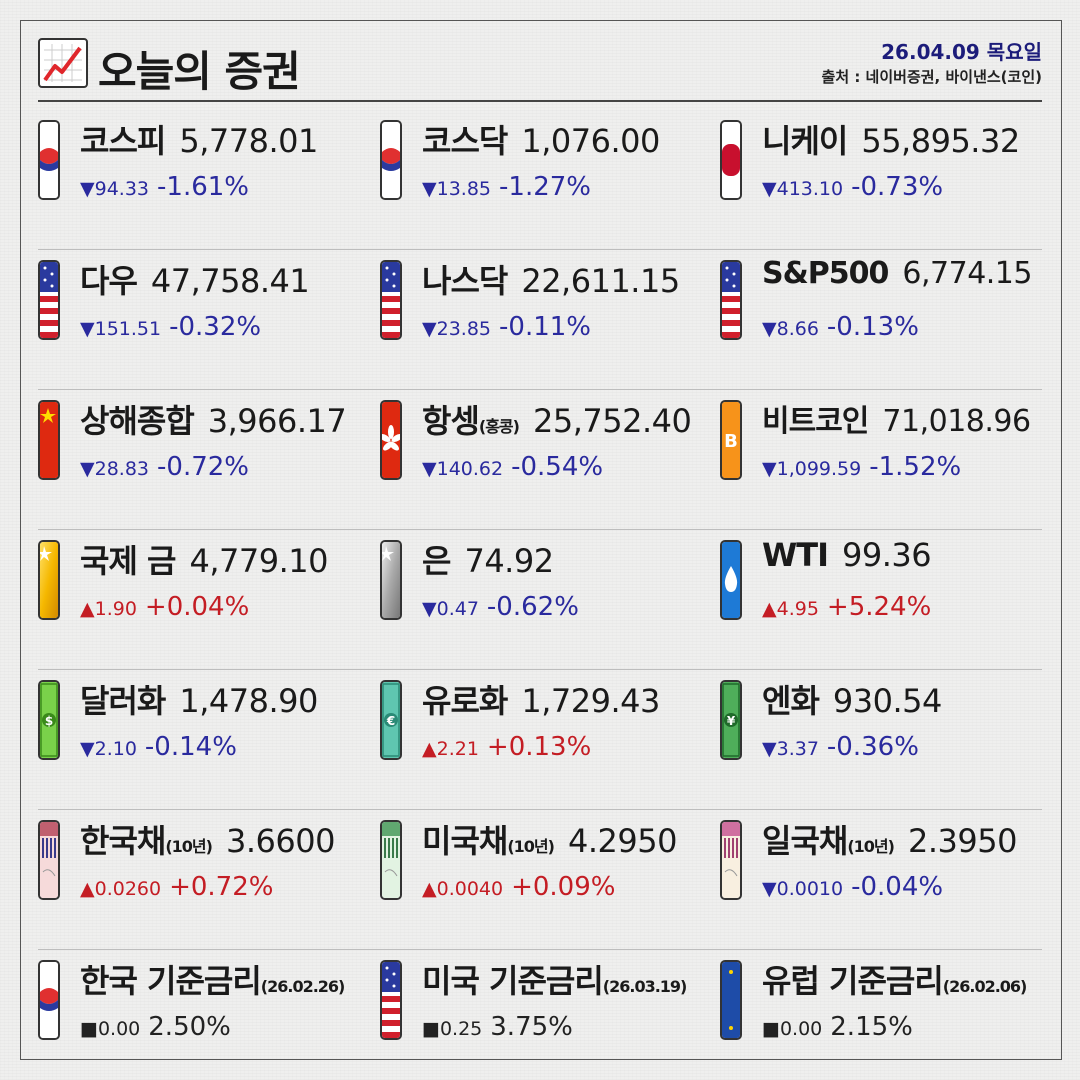 The height and width of the screenshot is (1080, 1080). Describe the element at coordinates (731, 440) in the screenshot. I see `bitcoin-icon: B` at that location.